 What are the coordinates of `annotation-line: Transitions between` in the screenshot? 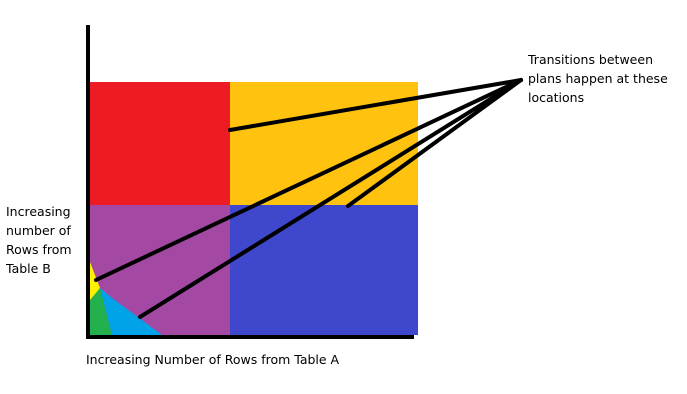 It's located at (590, 59).